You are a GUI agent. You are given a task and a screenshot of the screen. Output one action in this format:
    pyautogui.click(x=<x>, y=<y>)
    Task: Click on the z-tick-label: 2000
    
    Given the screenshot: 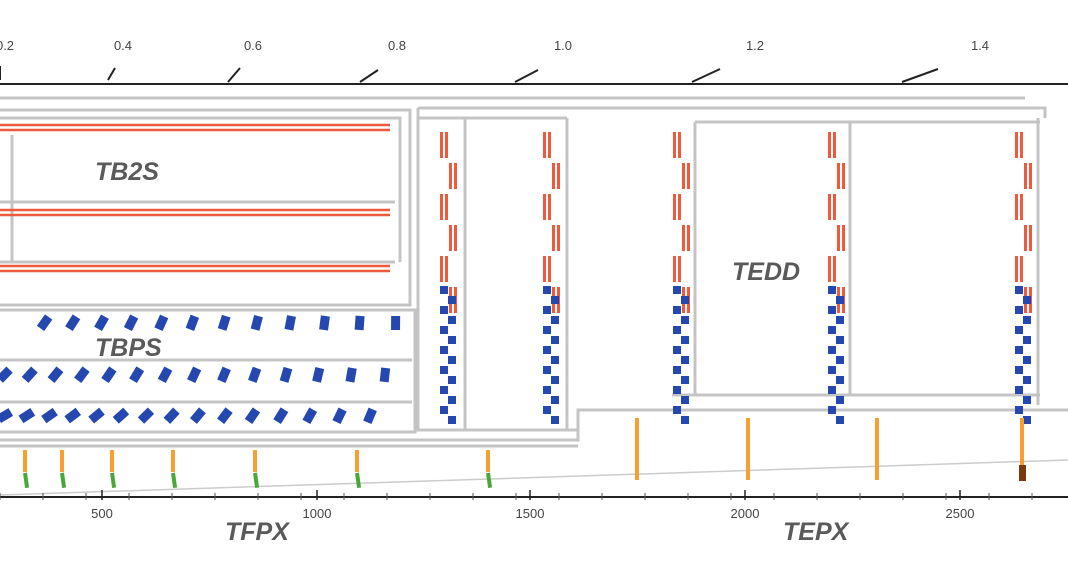 What is the action you would take?
    pyautogui.click(x=745, y=513)
    